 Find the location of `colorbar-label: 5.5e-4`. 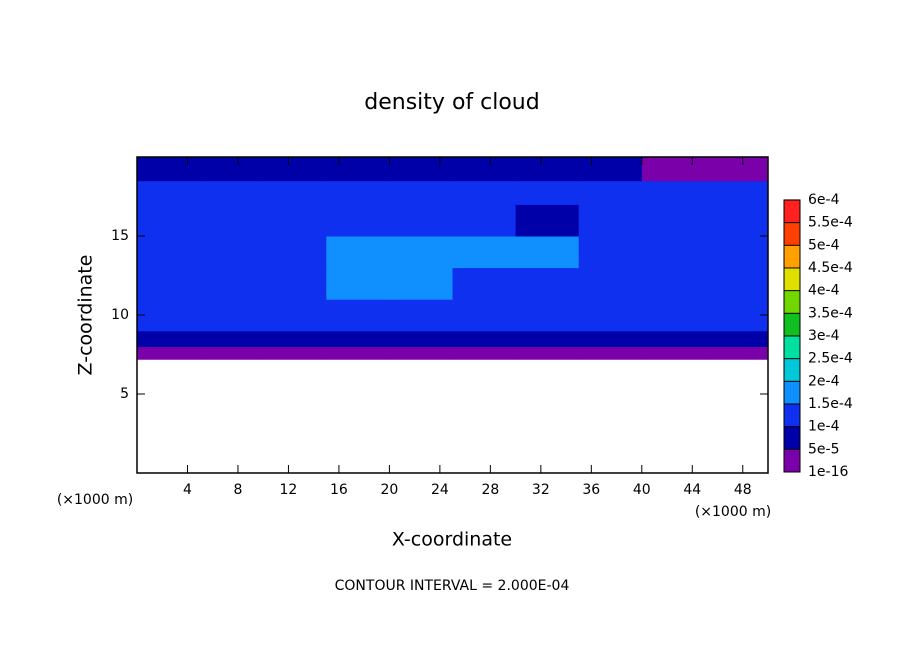

colorbar-label: 5.5e-4 is located at coordinates (830, 223).